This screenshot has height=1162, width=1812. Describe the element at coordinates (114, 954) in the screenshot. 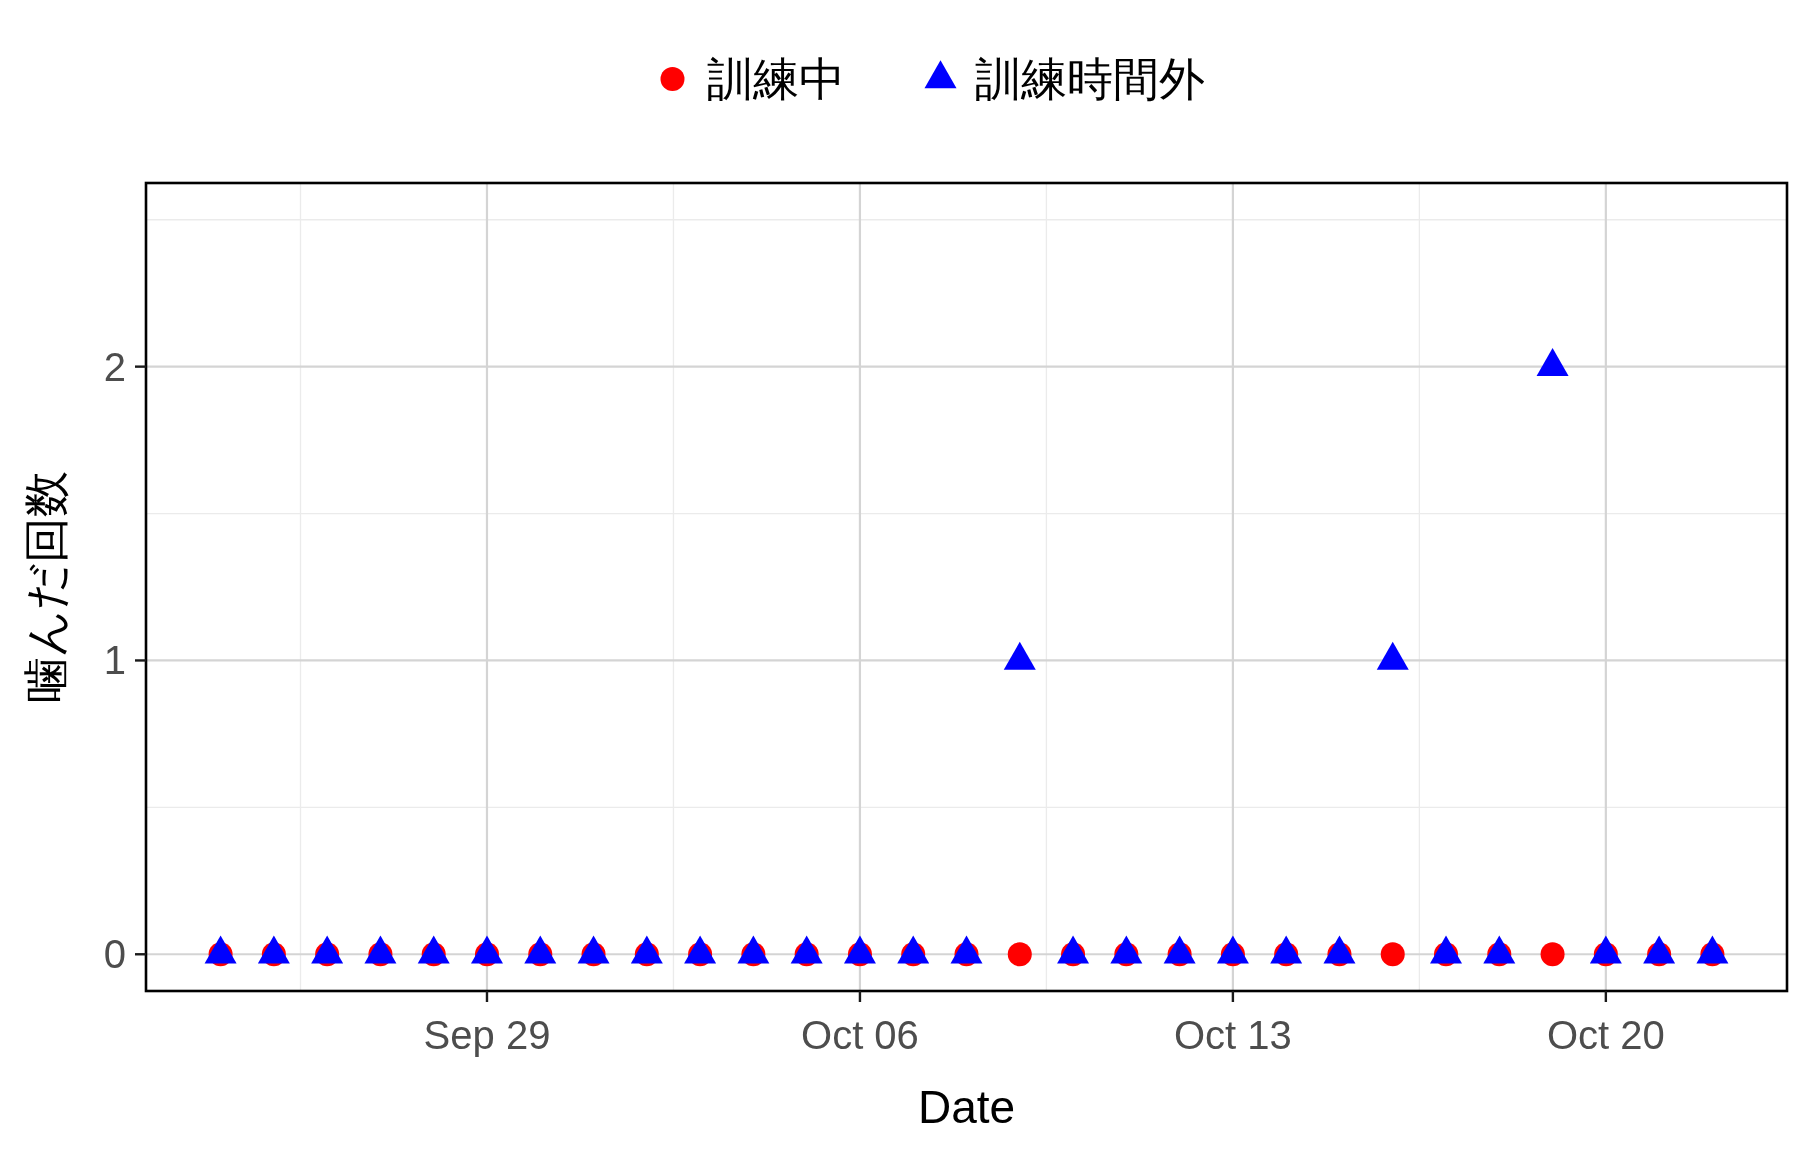

I see `y-tick-label: 0` at that location.